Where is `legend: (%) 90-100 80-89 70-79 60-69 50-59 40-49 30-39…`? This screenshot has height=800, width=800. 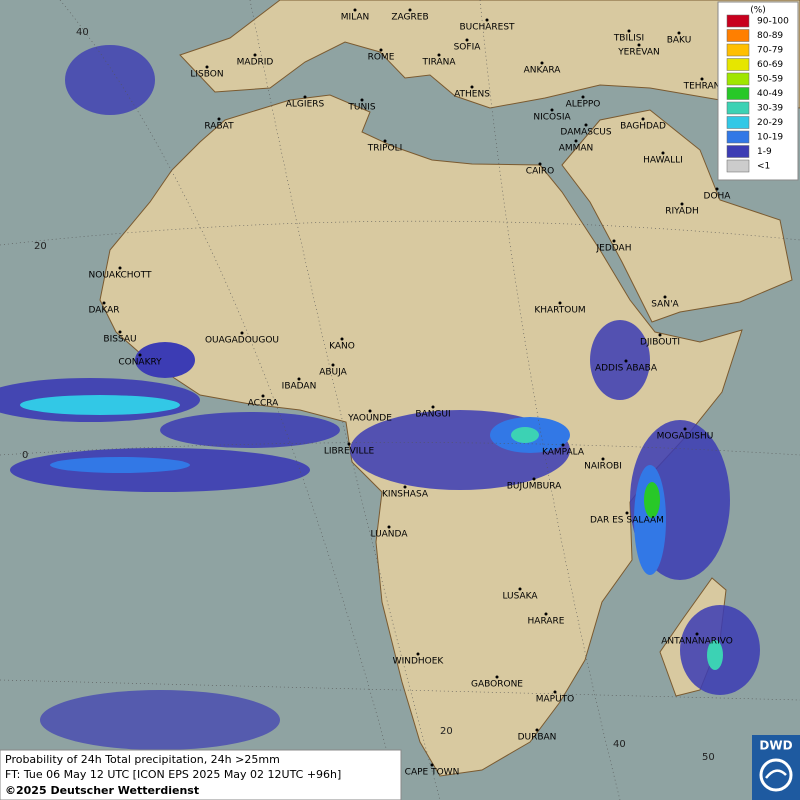 legend: (%) 90-100 80-89 70-79 60-69 50-59 40-49 30-39… is located at coordinates (758, 91).